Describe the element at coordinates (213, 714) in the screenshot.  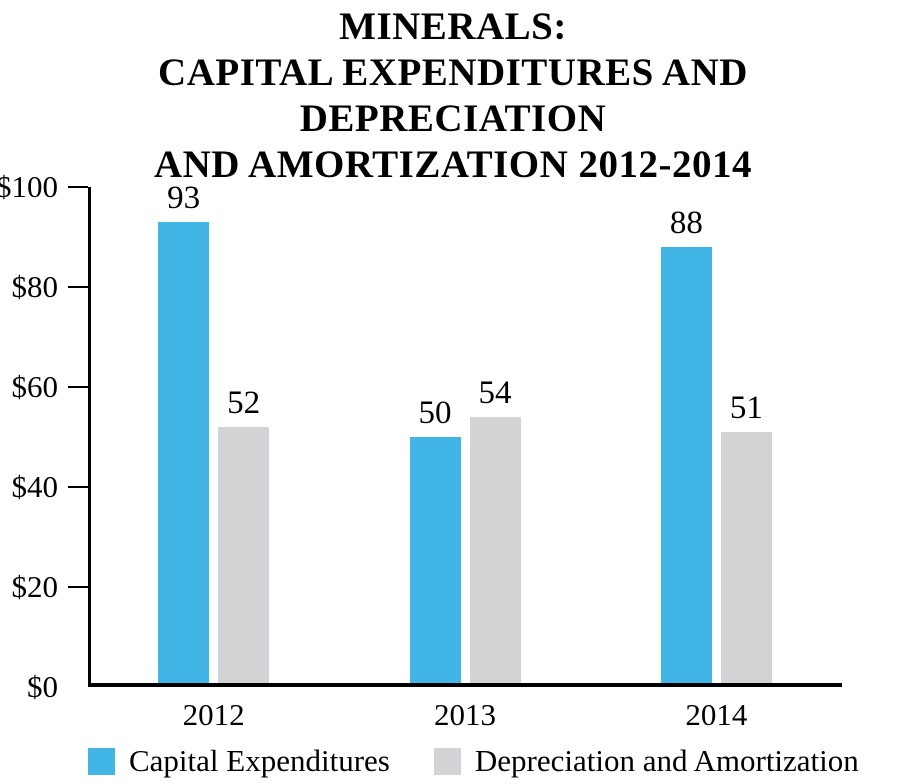
I see `x-axis-category-label: 2012` at that location.